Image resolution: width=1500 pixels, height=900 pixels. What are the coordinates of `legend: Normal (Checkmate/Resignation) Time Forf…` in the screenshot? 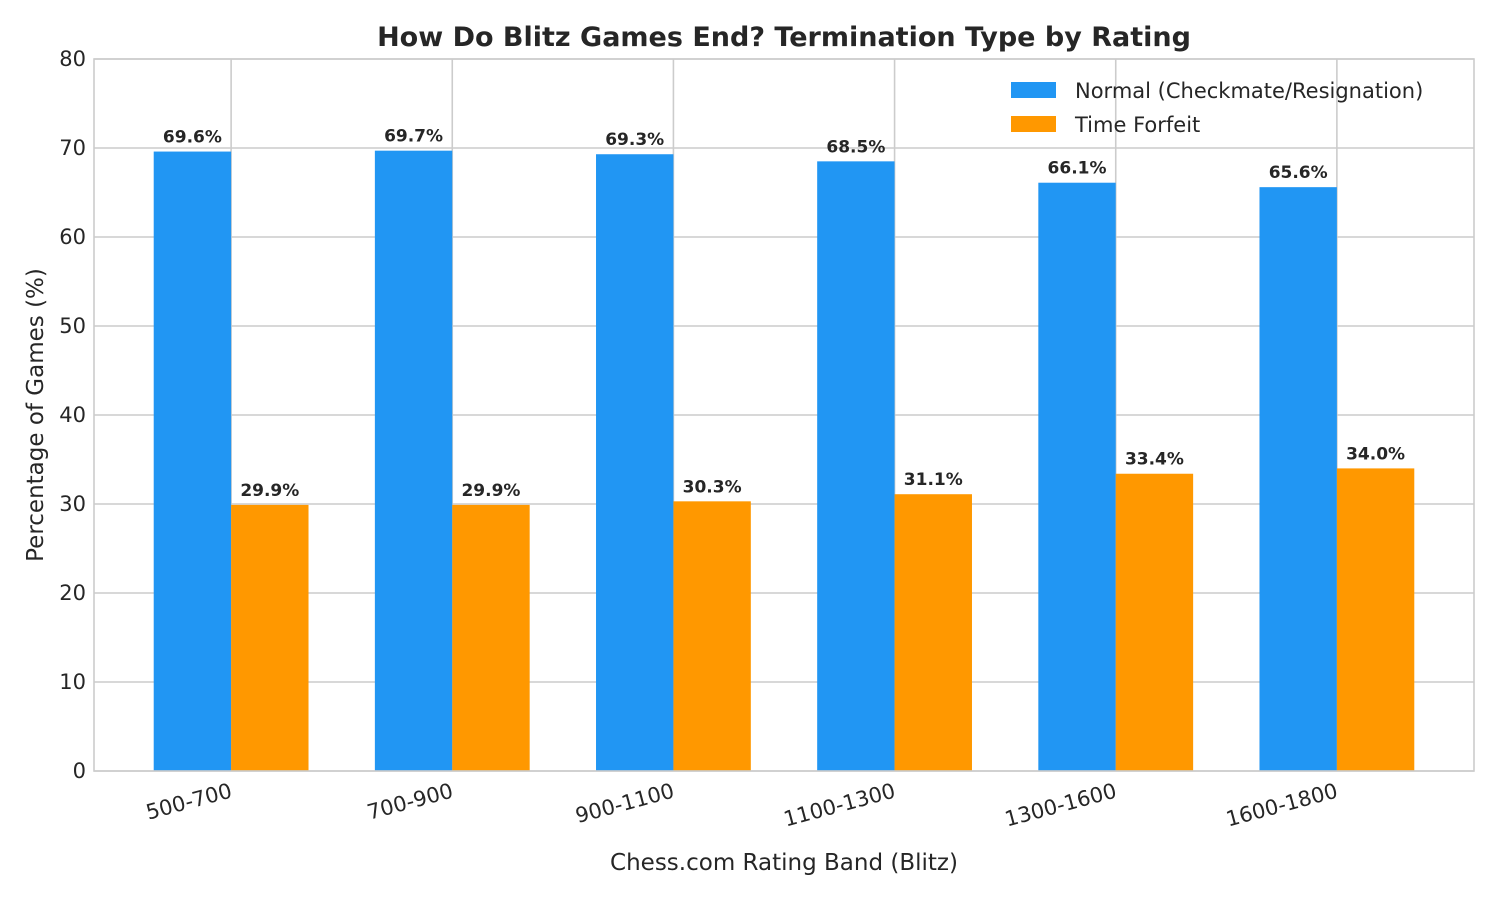 It's located at (1217, 108).